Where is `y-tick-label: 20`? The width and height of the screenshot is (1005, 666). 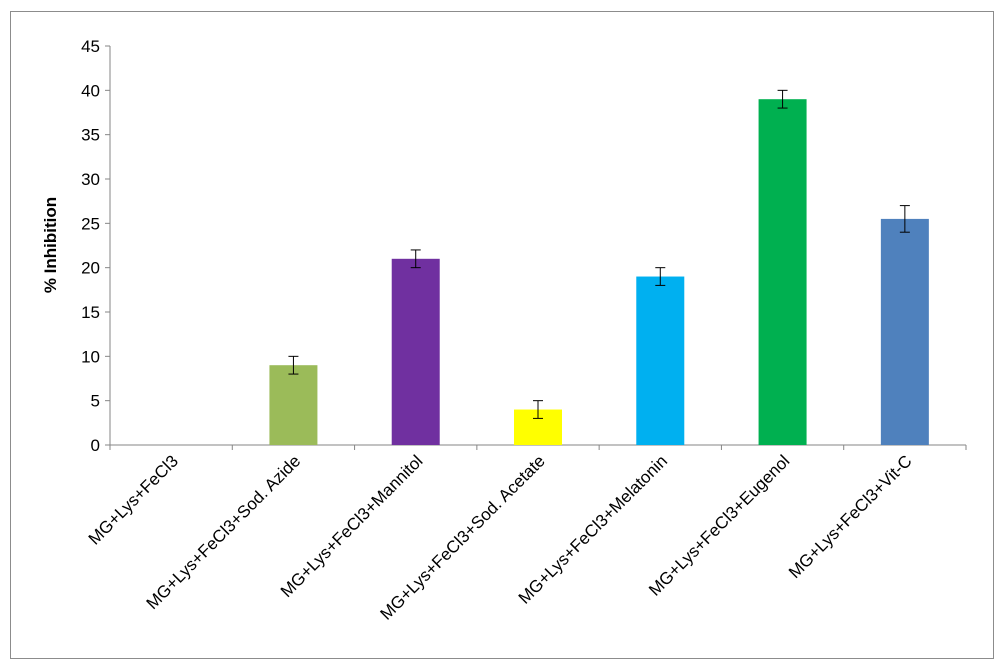
y-tick-label: 20 is located at coordinates (90, 268).